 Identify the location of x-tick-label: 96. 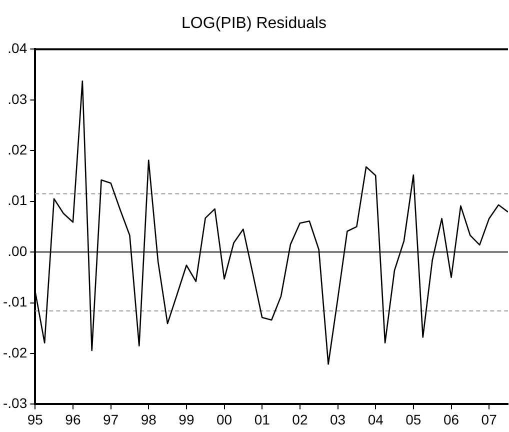
(73, 419).